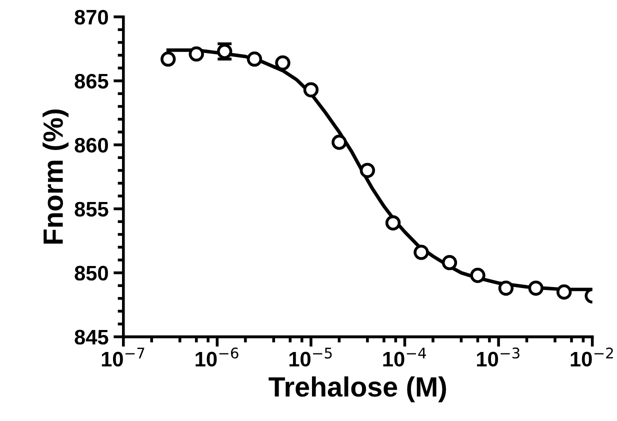 This screenshot has height=421, width=617. Describe the element at coordinates (91, 17) in the screenshot. I see `y-tick-label: 870` at that location.